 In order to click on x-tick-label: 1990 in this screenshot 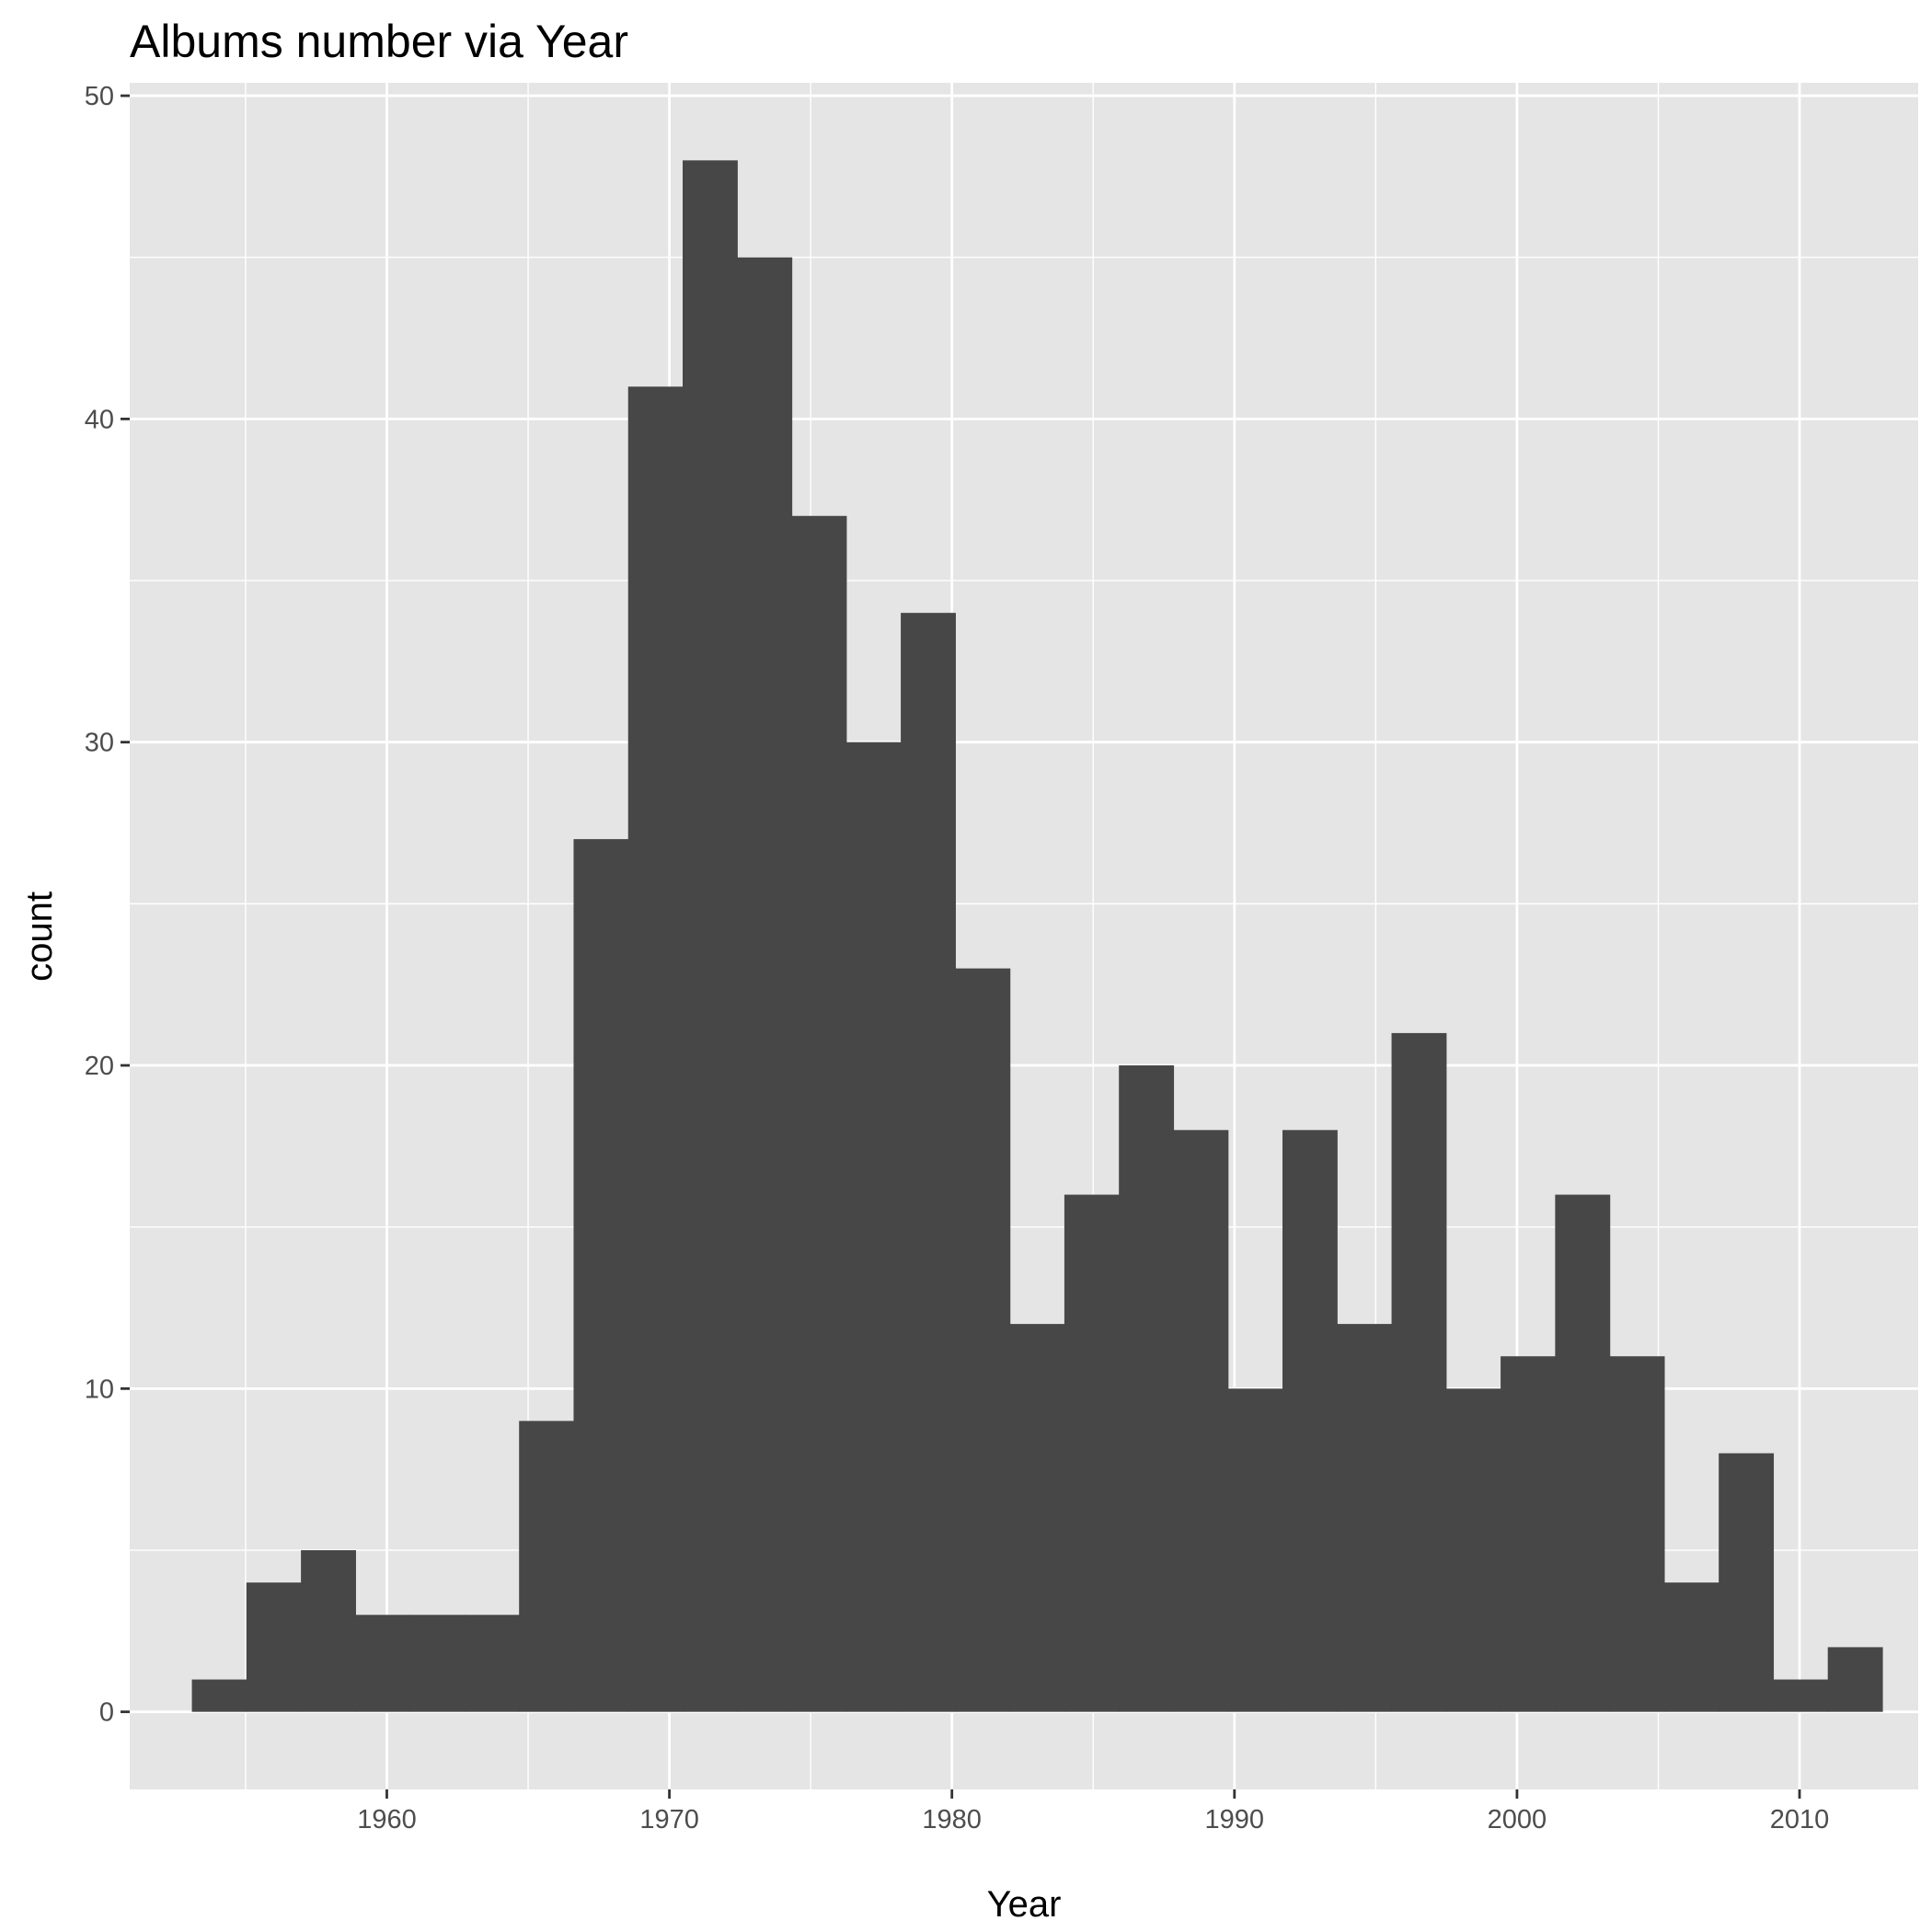, I will do `click(1235, 1819)`.